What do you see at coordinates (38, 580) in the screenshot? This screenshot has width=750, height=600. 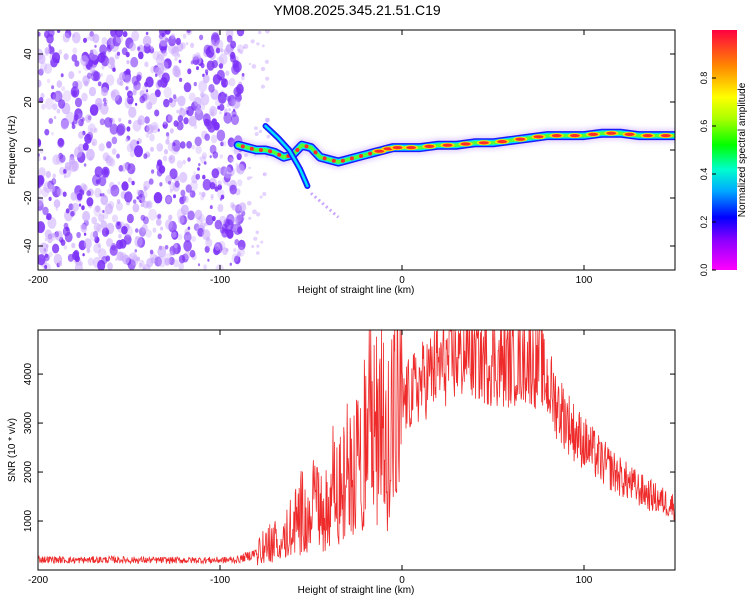 I see `snr-xtick-label: -200` at bounding box center [38, 580].